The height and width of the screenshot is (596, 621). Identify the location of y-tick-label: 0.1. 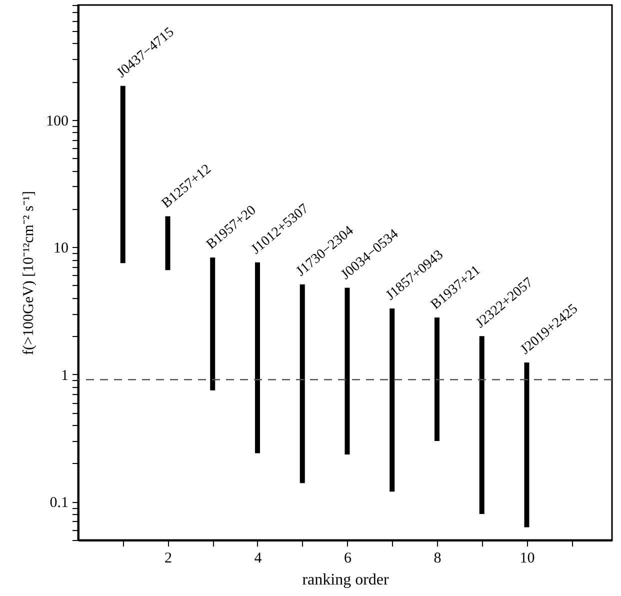
(59, 503).